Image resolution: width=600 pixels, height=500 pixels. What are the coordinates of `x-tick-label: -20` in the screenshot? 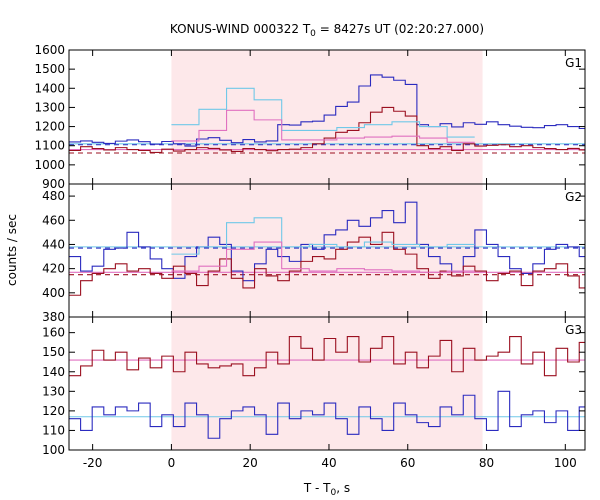 It's located at (93, 463).